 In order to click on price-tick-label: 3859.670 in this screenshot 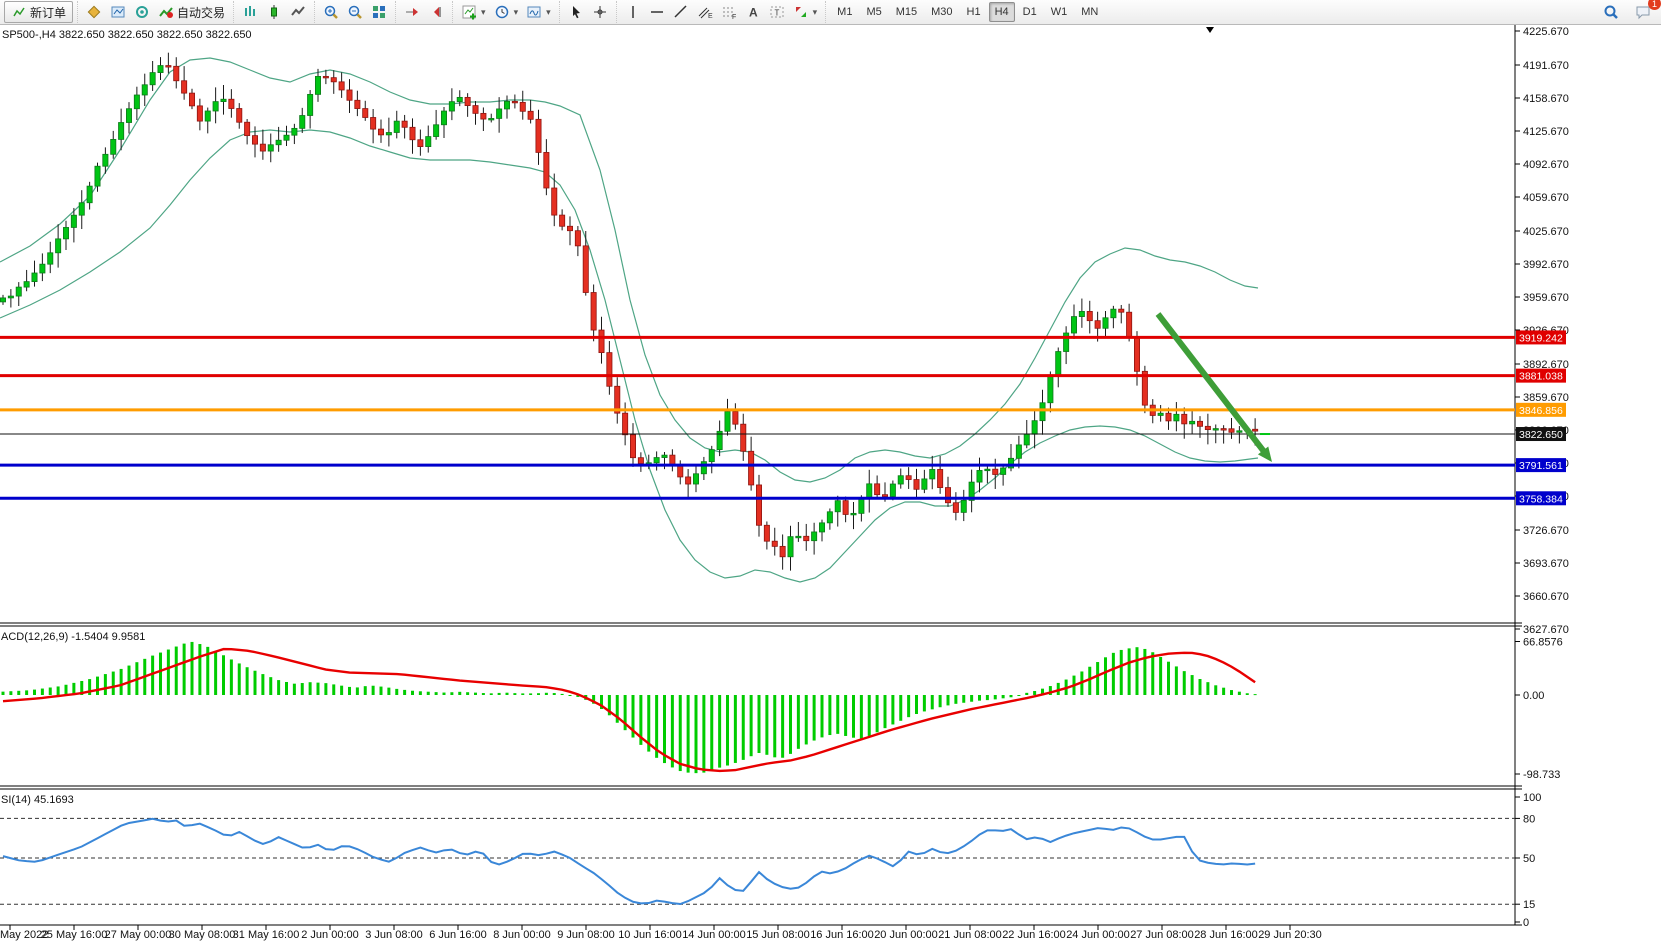, I will do `click(1546, 398)`.